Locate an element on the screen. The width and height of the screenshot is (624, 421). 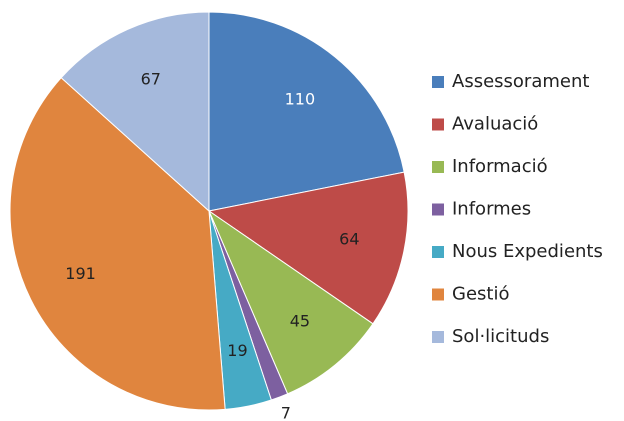
data-label: 64 is located at coordinates (349, 238).